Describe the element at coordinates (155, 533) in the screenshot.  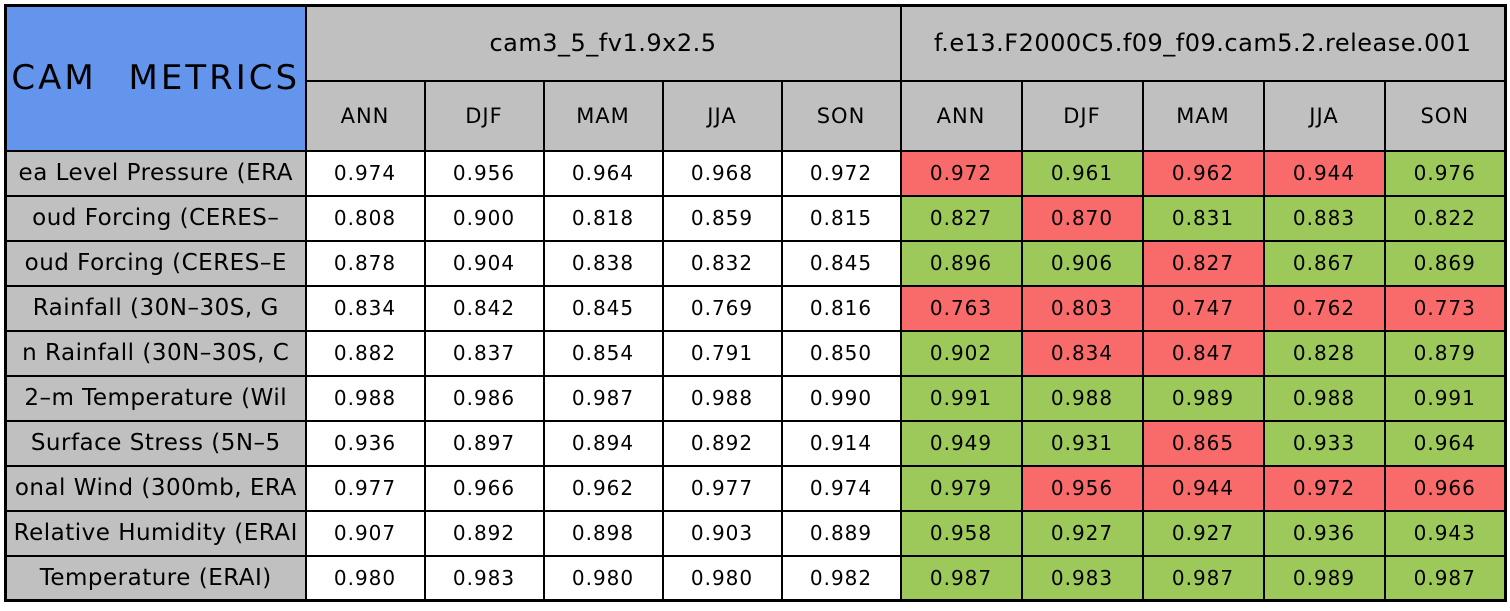
I see `row-label: Relative Humidity (ERAI` at that location.